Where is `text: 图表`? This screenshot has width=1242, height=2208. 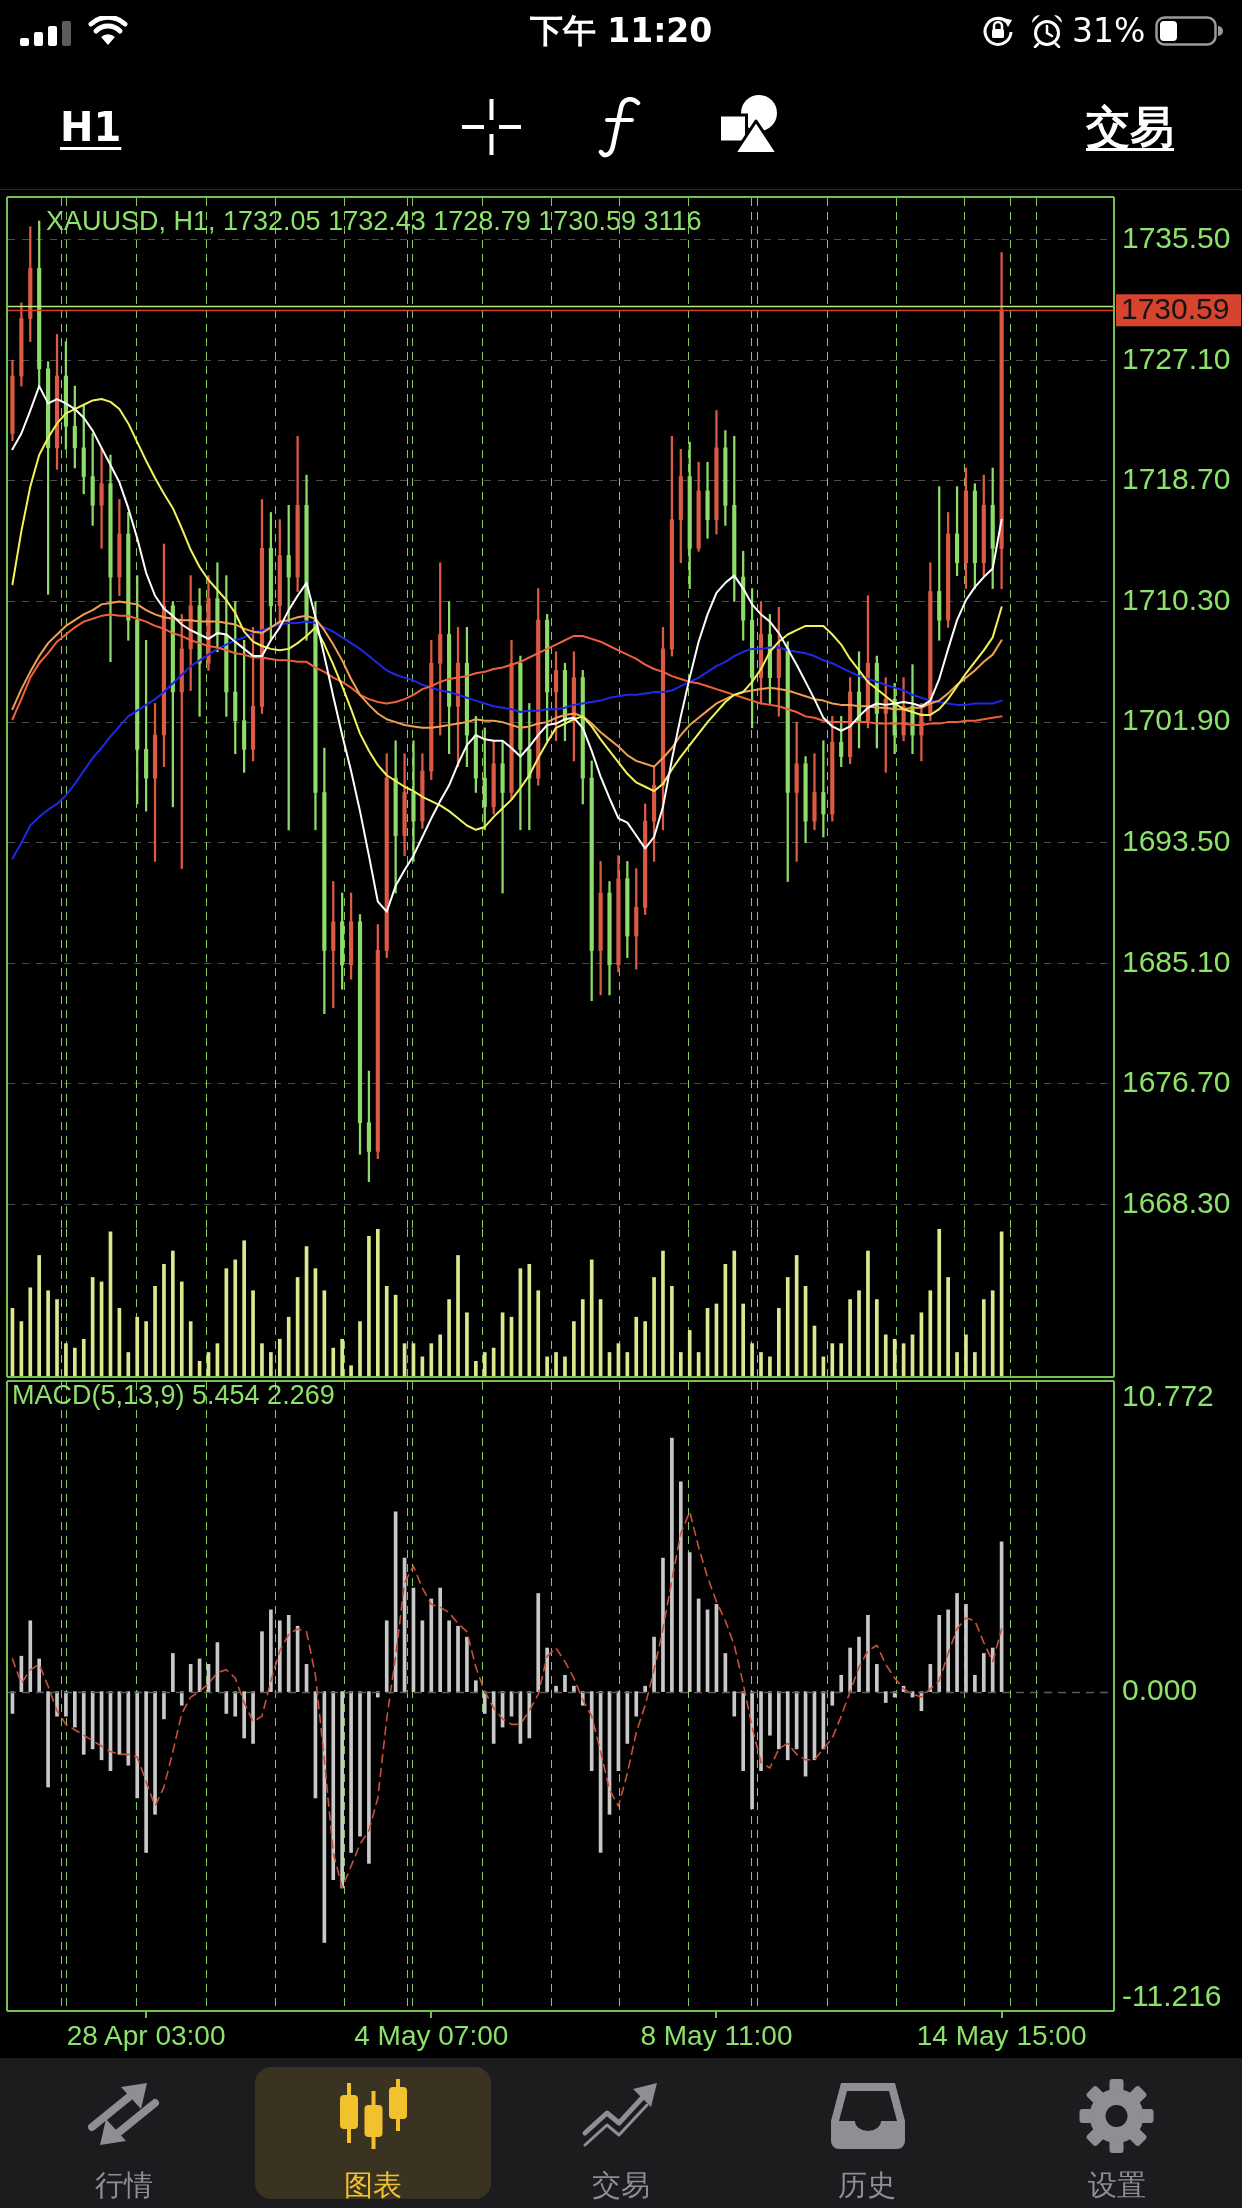 text: 图表 is located at coordinates (373, 2185).